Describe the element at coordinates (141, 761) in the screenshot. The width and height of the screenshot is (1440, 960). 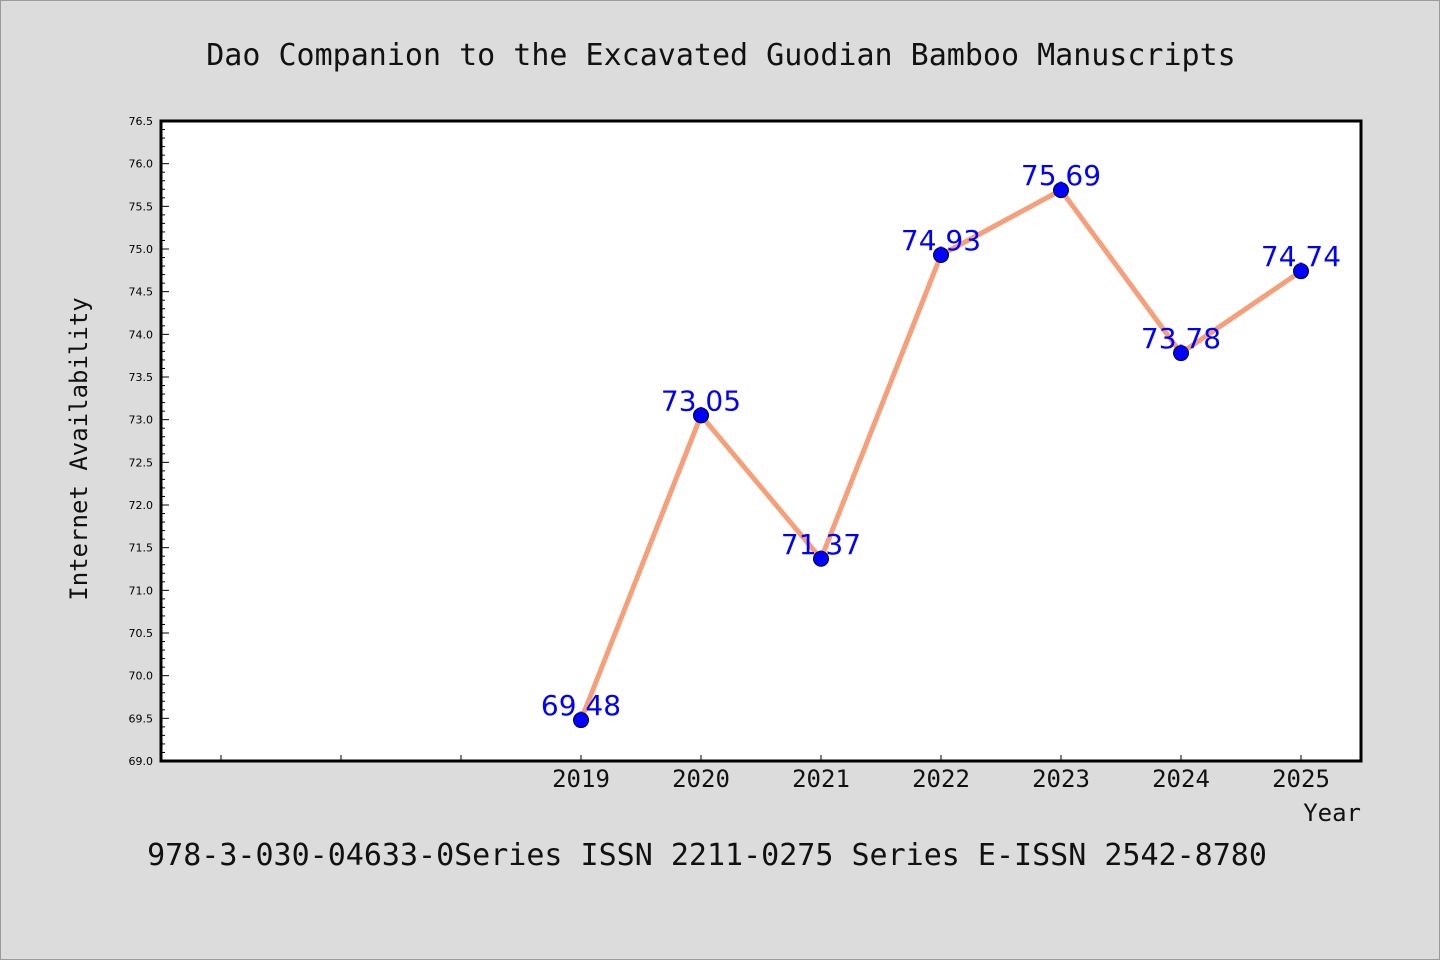
I see `y-tick-label: 69.0` at that location.